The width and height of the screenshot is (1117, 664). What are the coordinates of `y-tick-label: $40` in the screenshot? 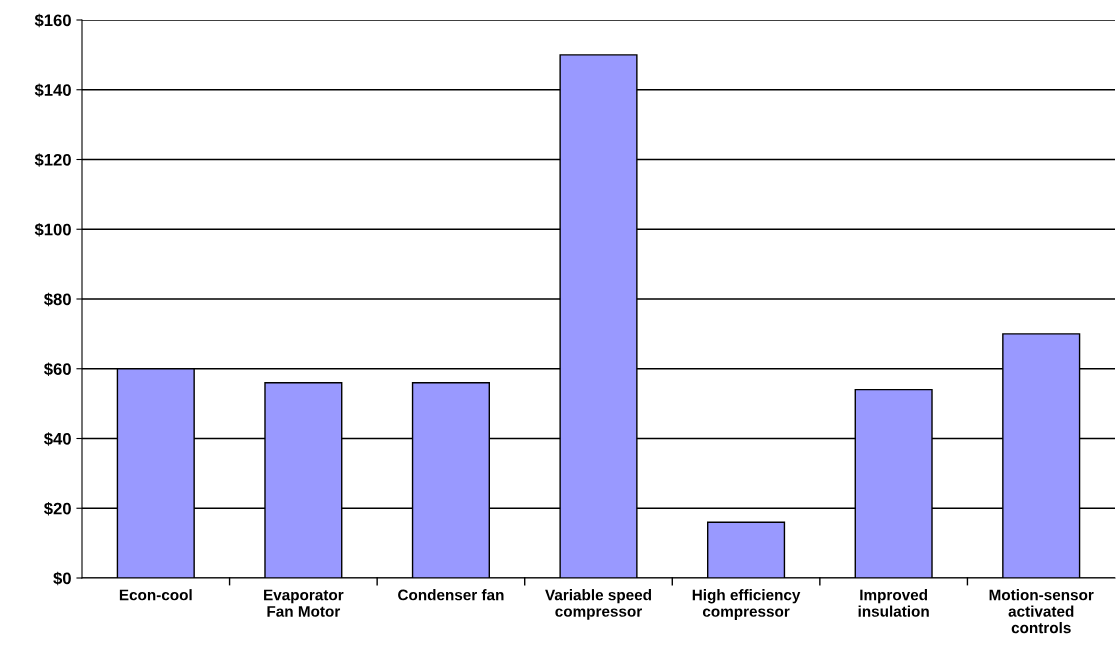 It's located at (57, 439).